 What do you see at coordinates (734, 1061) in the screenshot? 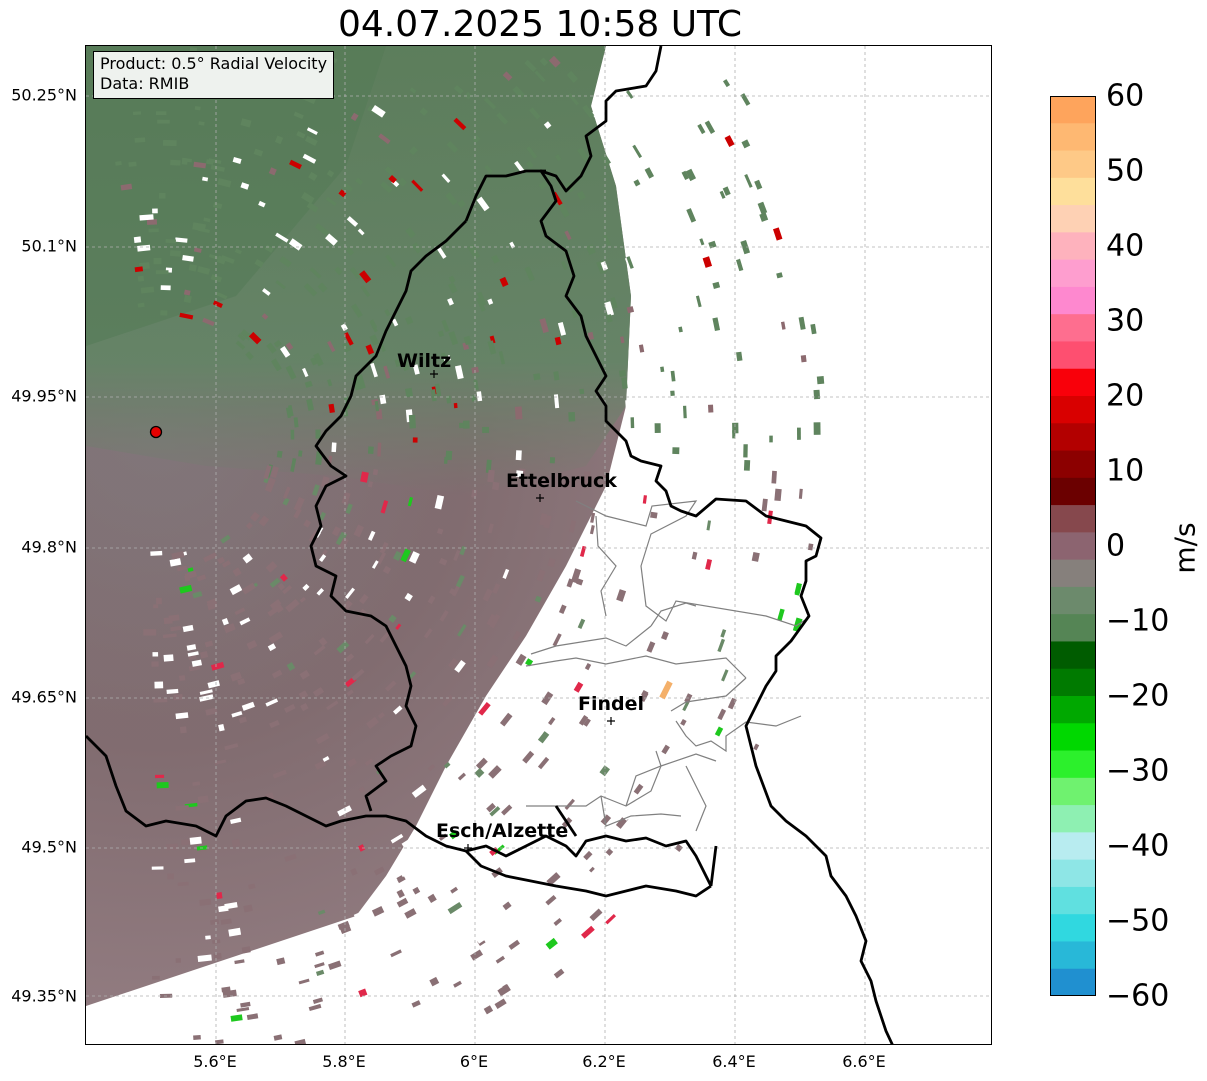
I see `lon-tick-label: 6.4°E` at bounding box center [734, 1061].